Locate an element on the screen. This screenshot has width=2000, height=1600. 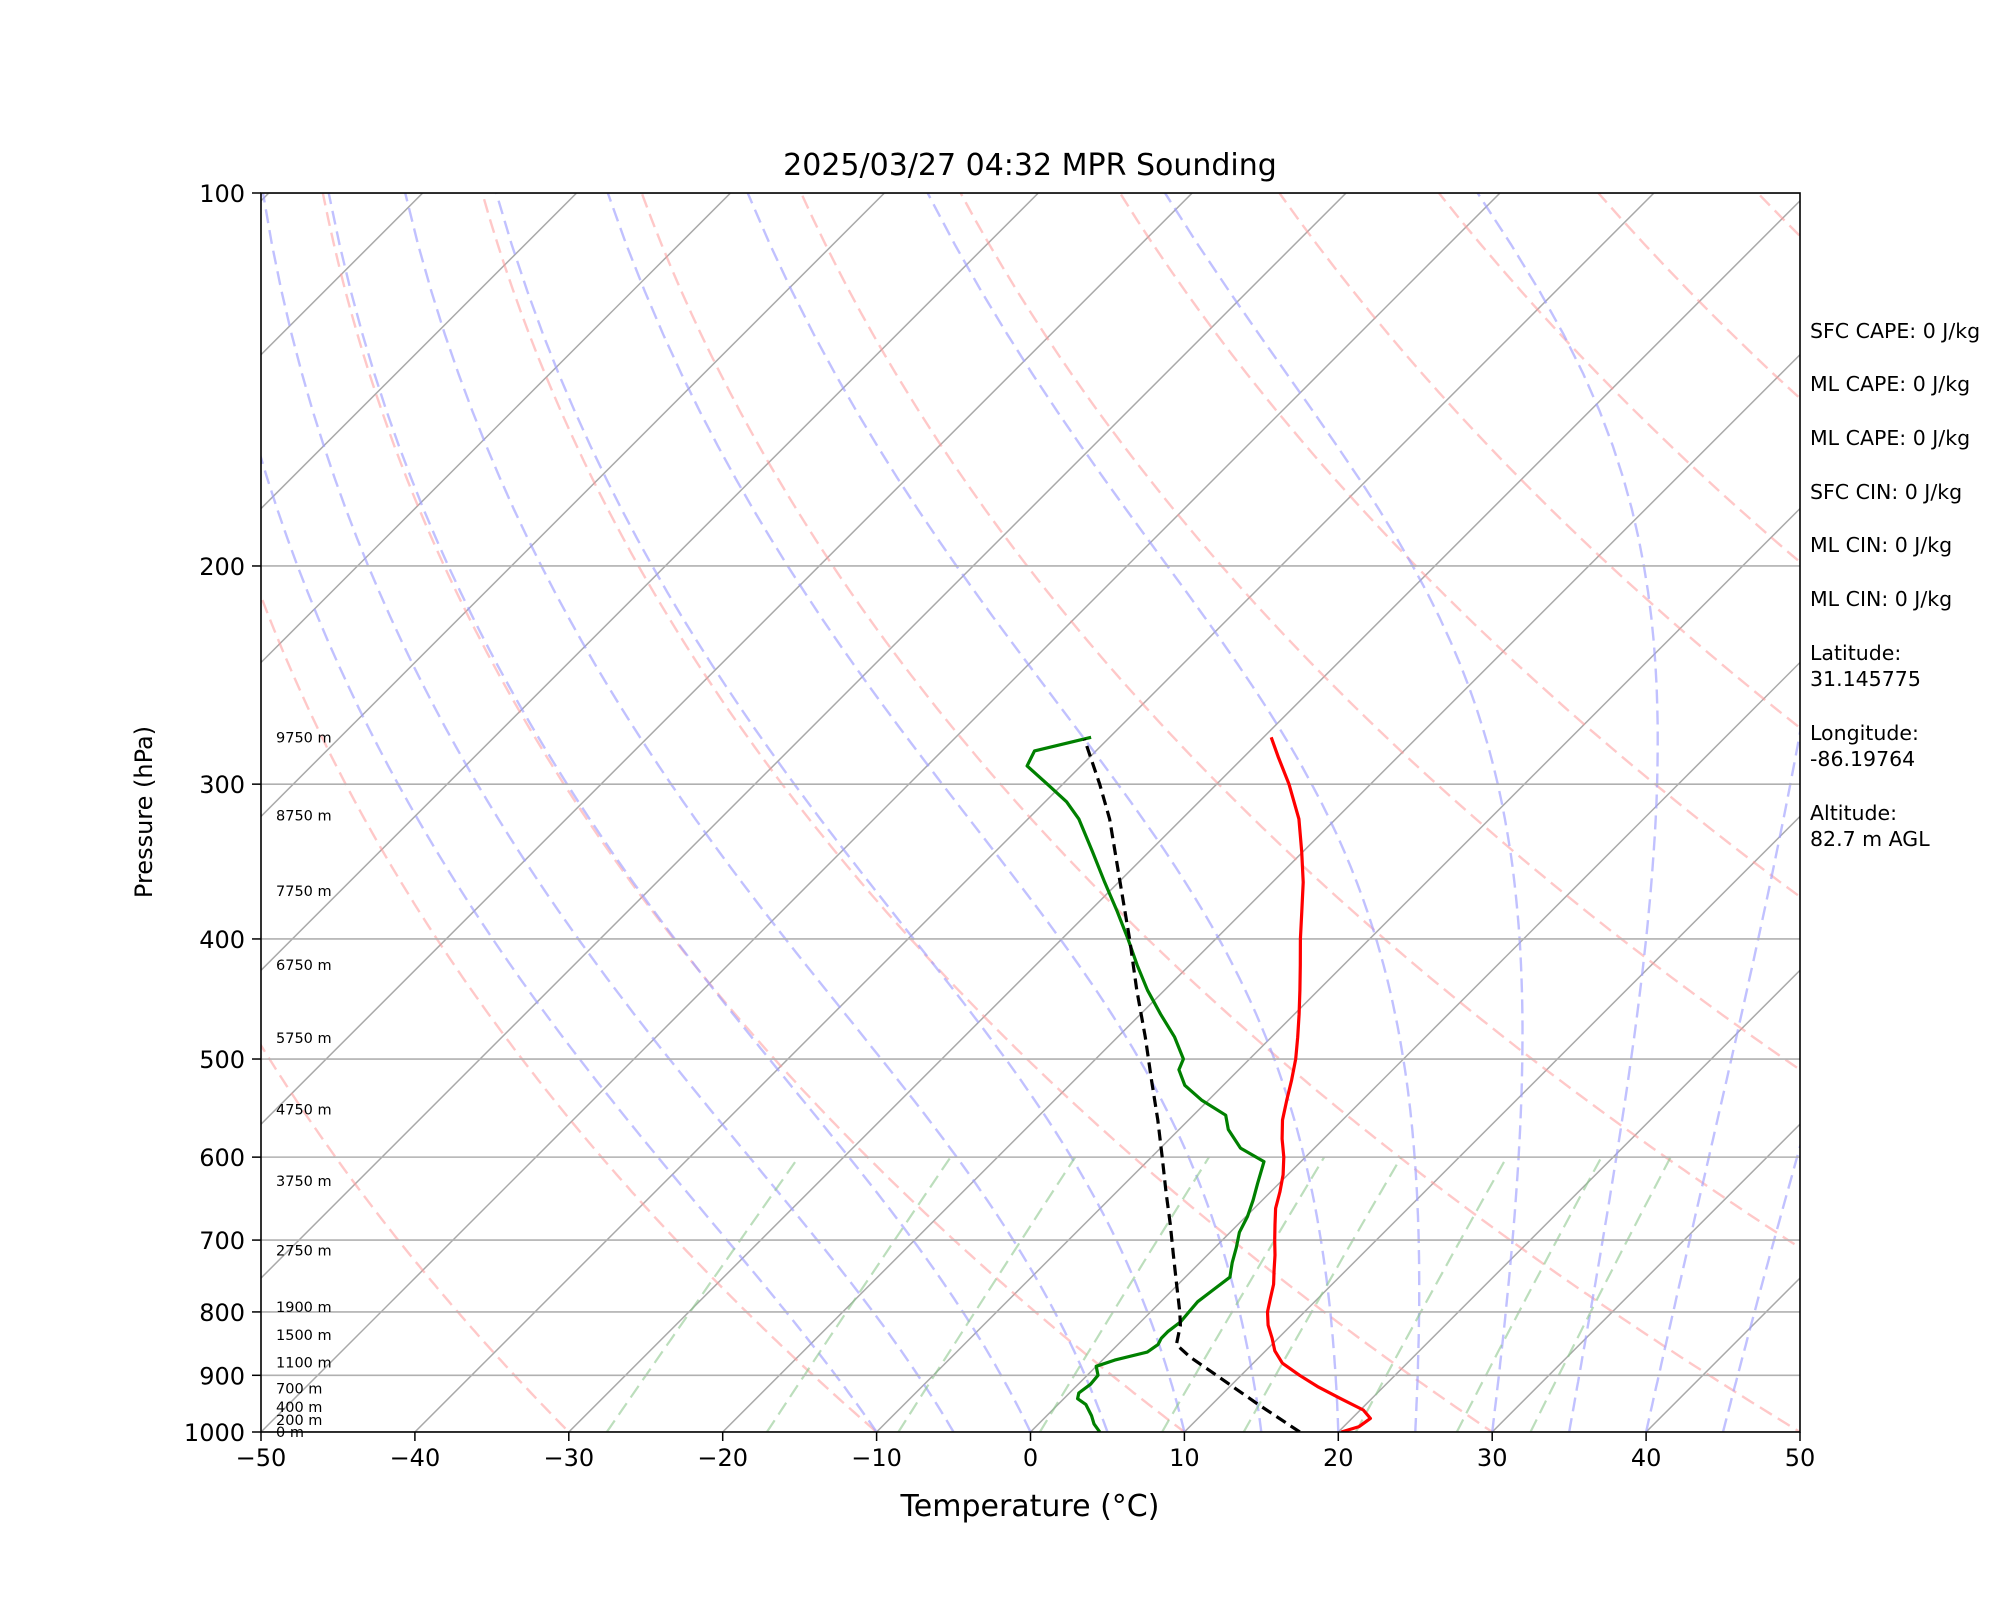
dewpoint-profile-line is located at coordinates (1145, 1083).